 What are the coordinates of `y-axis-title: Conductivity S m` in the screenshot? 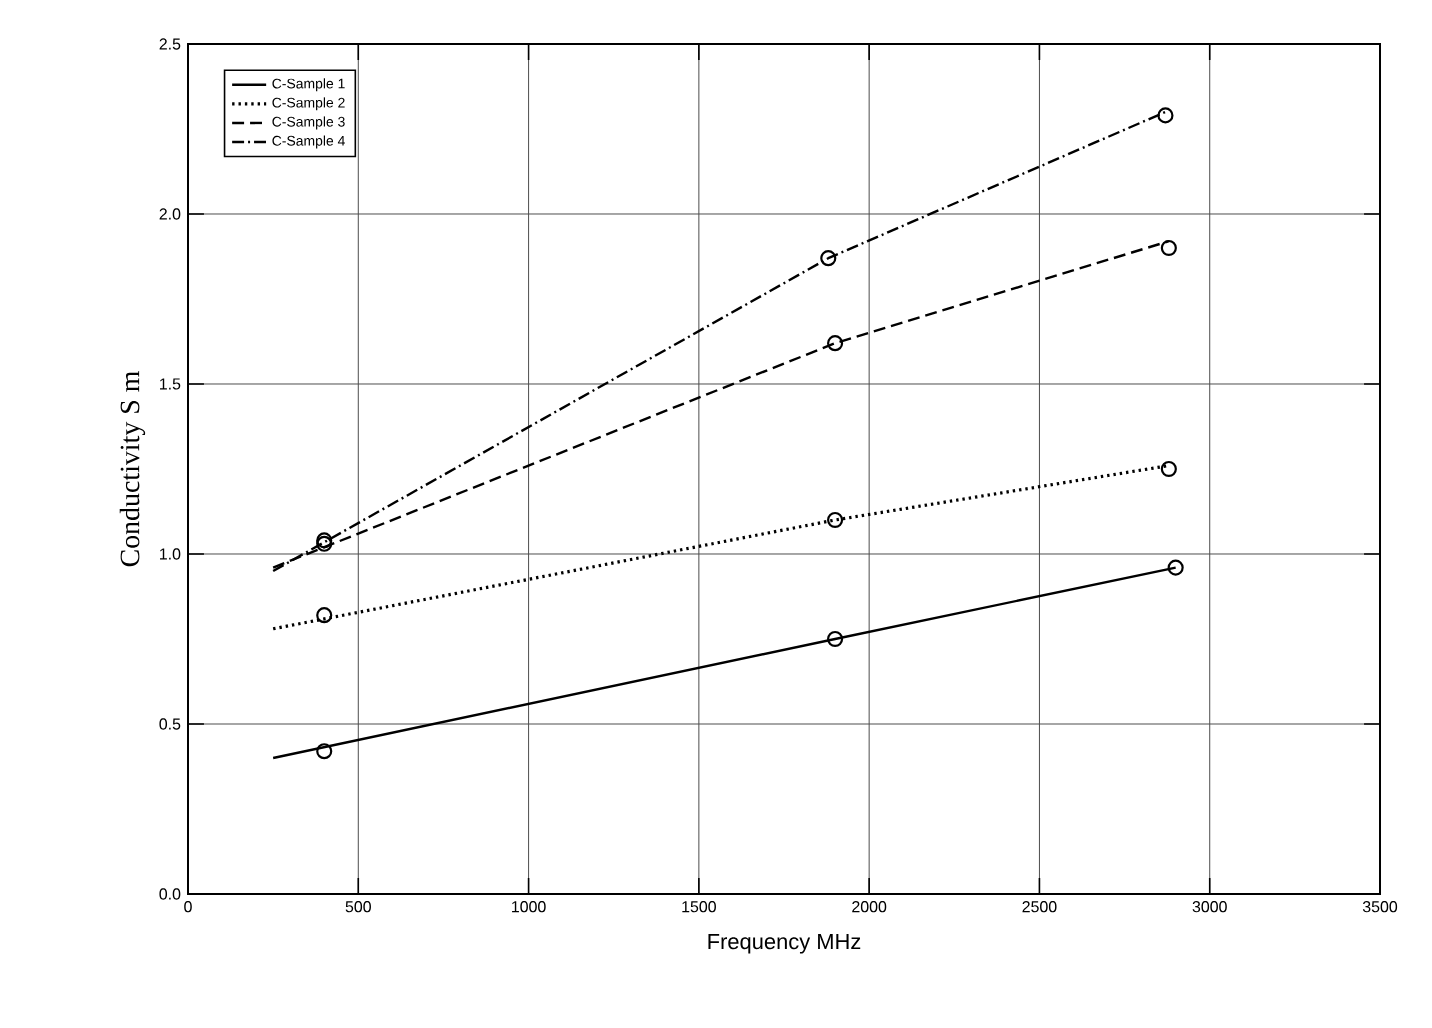 It's located at (132, 469).